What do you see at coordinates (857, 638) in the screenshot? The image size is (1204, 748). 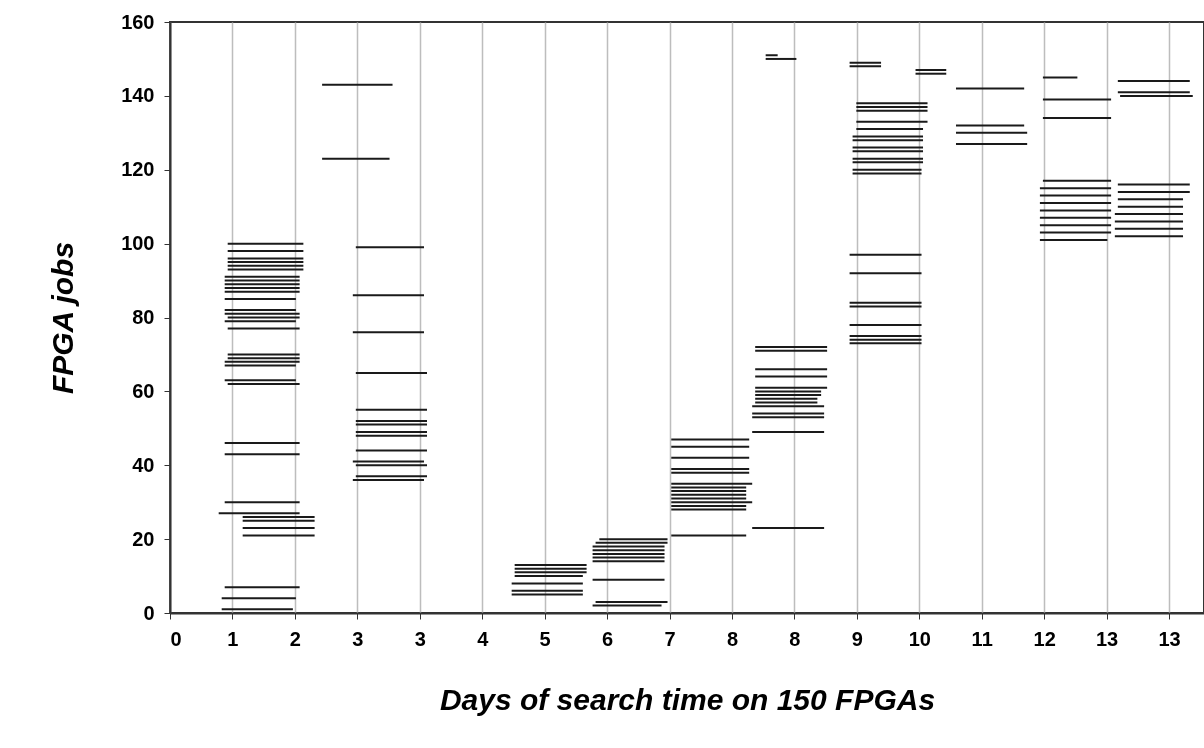 I see `x-tick-label: 9` at bounding box center [857, 638].